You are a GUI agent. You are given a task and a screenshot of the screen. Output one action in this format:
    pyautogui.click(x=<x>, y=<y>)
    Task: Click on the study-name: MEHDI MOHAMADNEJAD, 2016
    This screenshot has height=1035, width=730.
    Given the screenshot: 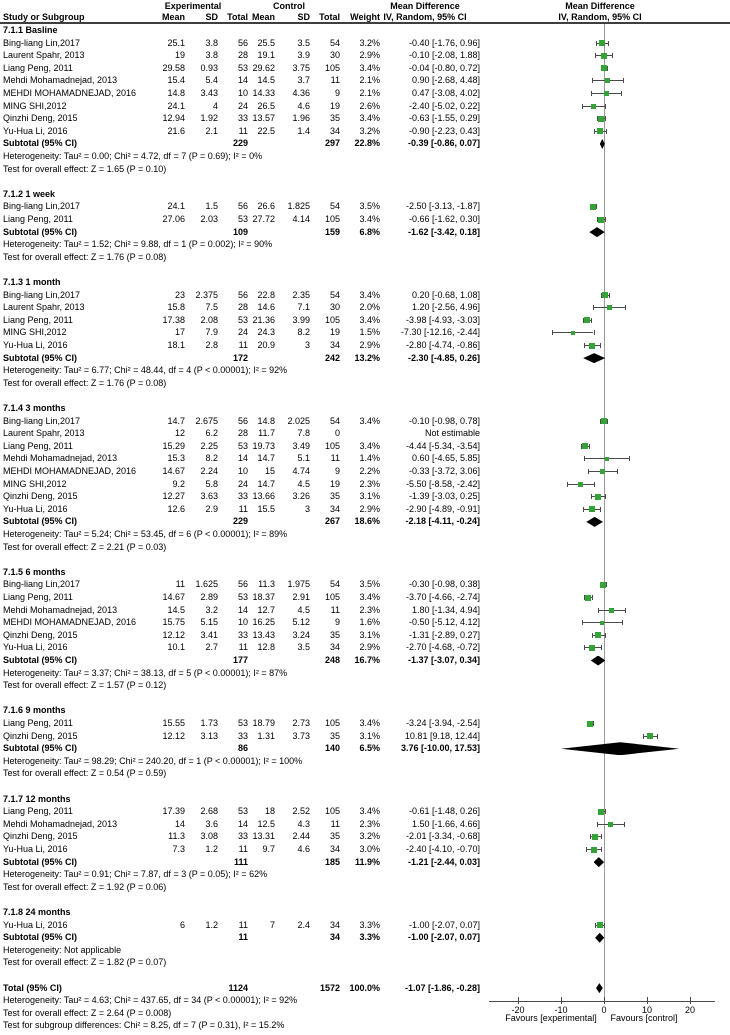 What is the action you would take?
    pyautogui.click(x=70, y=93)
    